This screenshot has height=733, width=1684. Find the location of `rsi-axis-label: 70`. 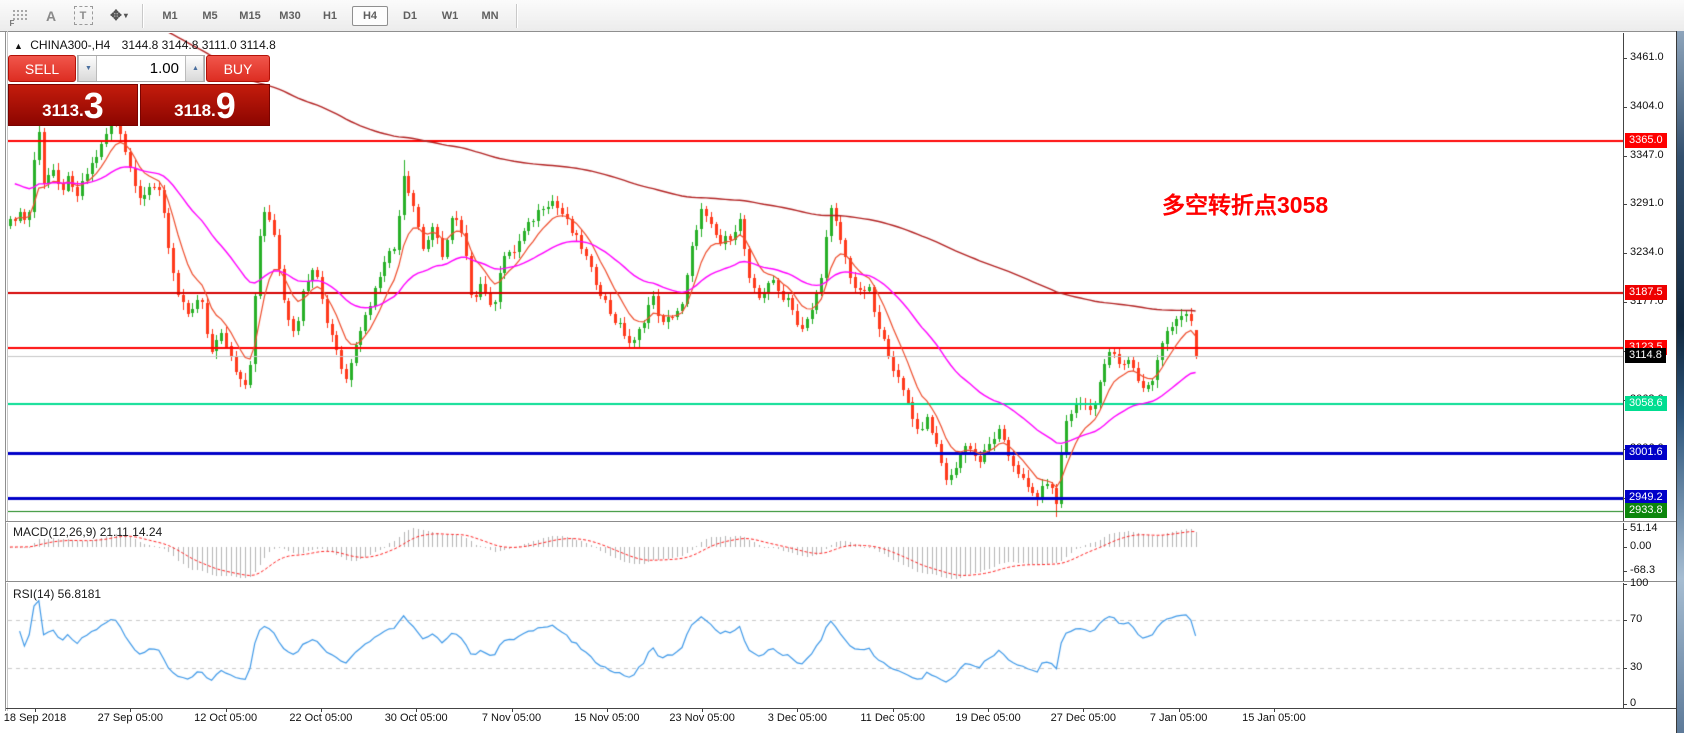

rsi-axis-label: 70 is located at coordinates (1636, 619).